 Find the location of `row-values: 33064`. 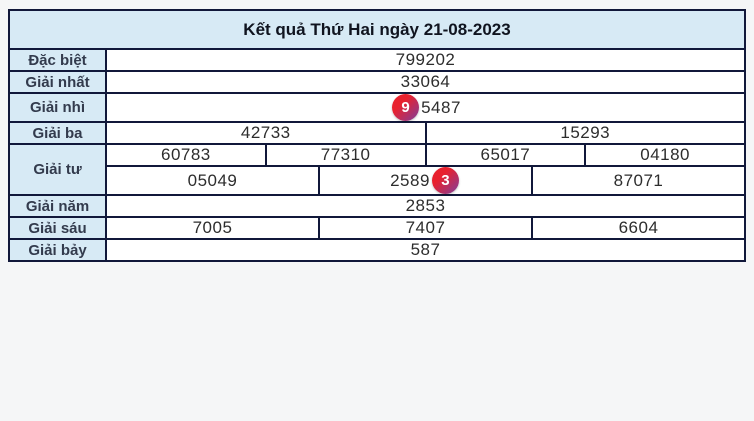

row-values: 33064 is located at coordinates (425, 82).